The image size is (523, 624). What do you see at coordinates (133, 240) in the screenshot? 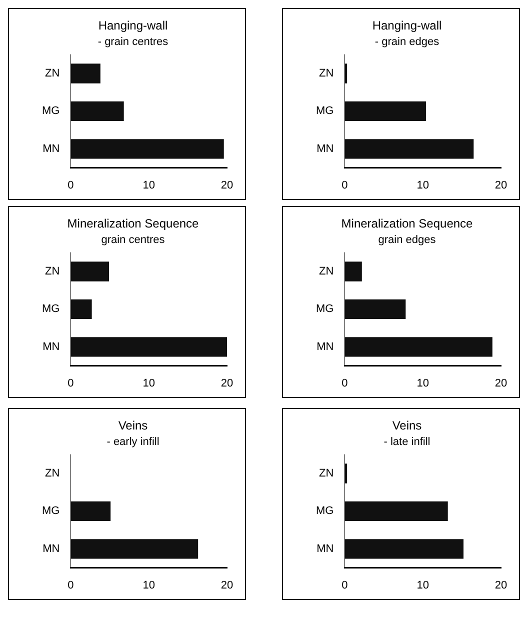
I see `chart-subtitle: grain centres` at bounding box center [133, 240].